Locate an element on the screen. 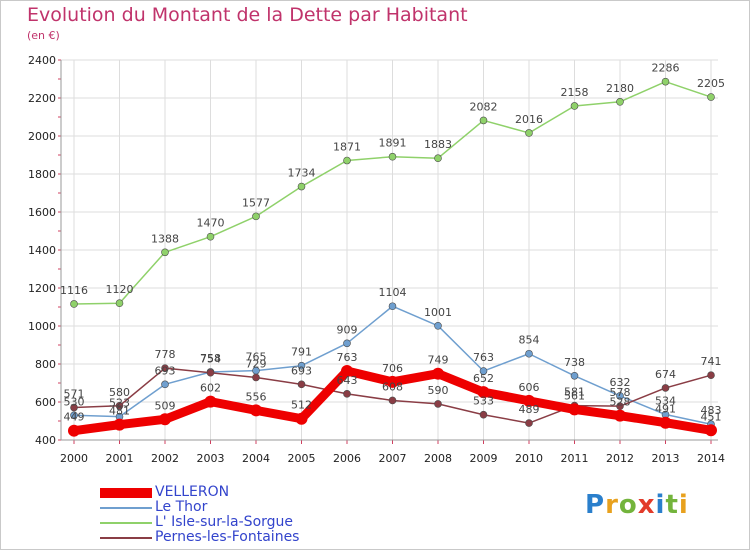  logo-letter: o is located at coordinates (628, 505).